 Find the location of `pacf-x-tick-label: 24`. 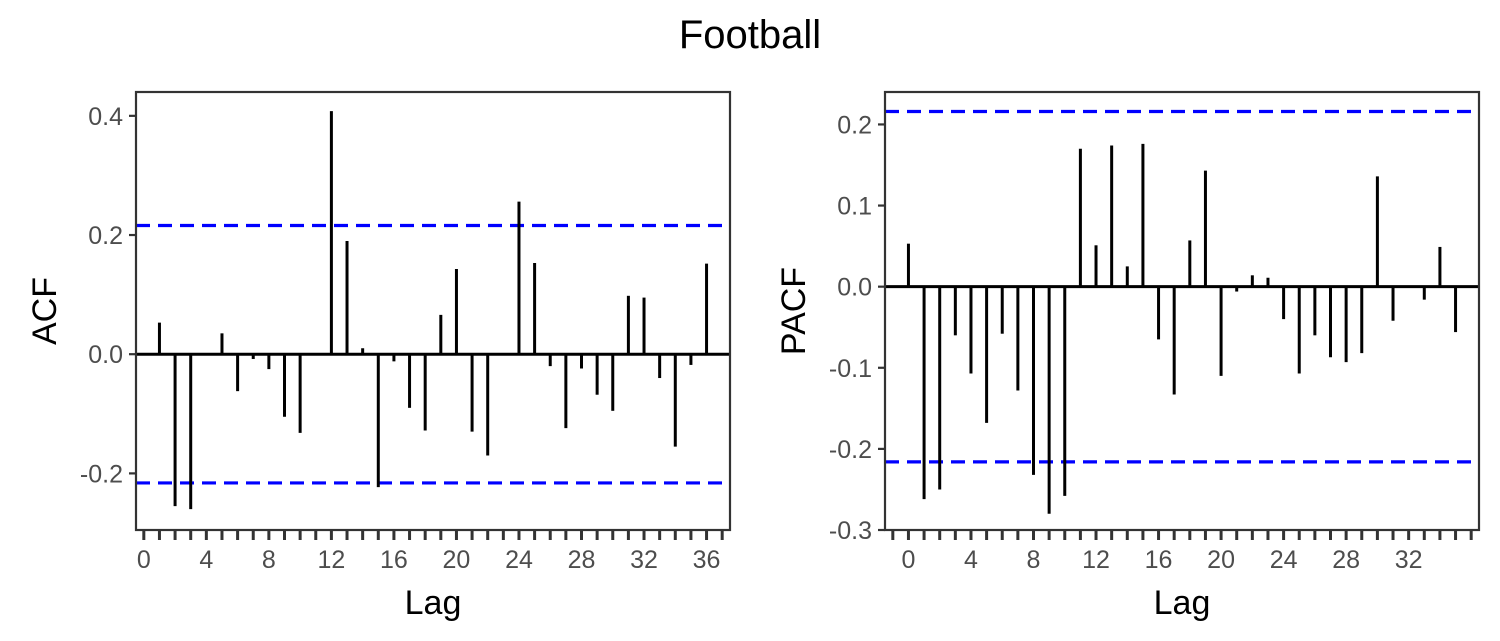

pacf-x-tick-label: 24 is located at coordinates (1284, 560).